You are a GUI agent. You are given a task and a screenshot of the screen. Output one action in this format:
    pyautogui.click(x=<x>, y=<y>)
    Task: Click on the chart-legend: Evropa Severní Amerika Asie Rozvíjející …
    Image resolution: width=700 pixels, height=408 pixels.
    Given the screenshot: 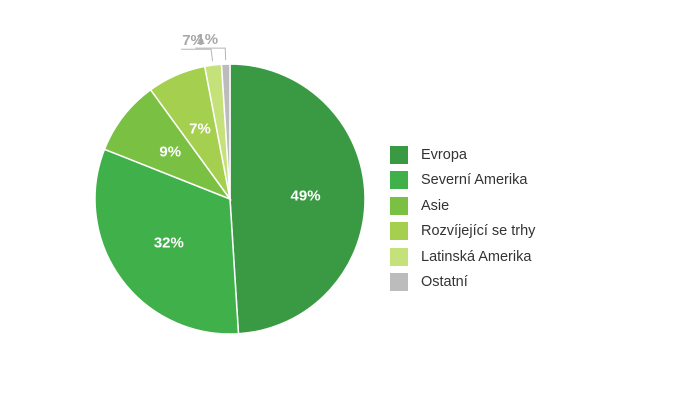 What is the action you would take?
    pyautogui.click(x=462, y=218)
    